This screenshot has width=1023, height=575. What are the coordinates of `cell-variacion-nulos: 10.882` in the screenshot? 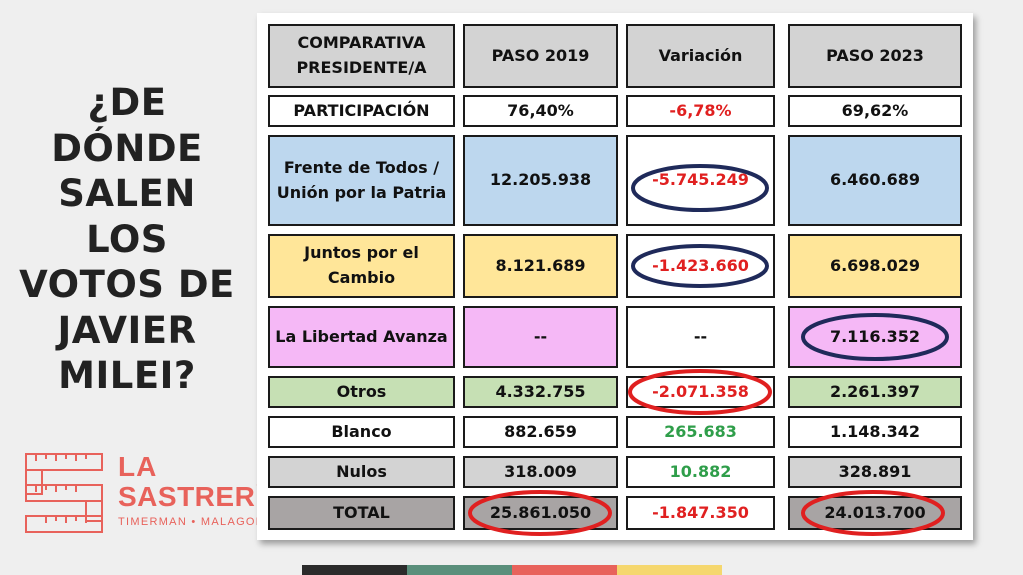 It's located at (700, 472).